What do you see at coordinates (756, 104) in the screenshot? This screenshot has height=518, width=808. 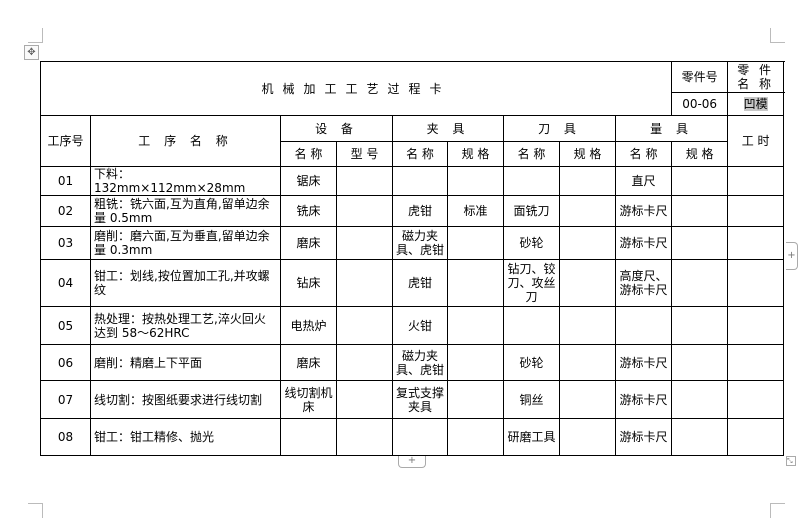 I see `part-name-value: 凹模` at bounding box center [756, 104].